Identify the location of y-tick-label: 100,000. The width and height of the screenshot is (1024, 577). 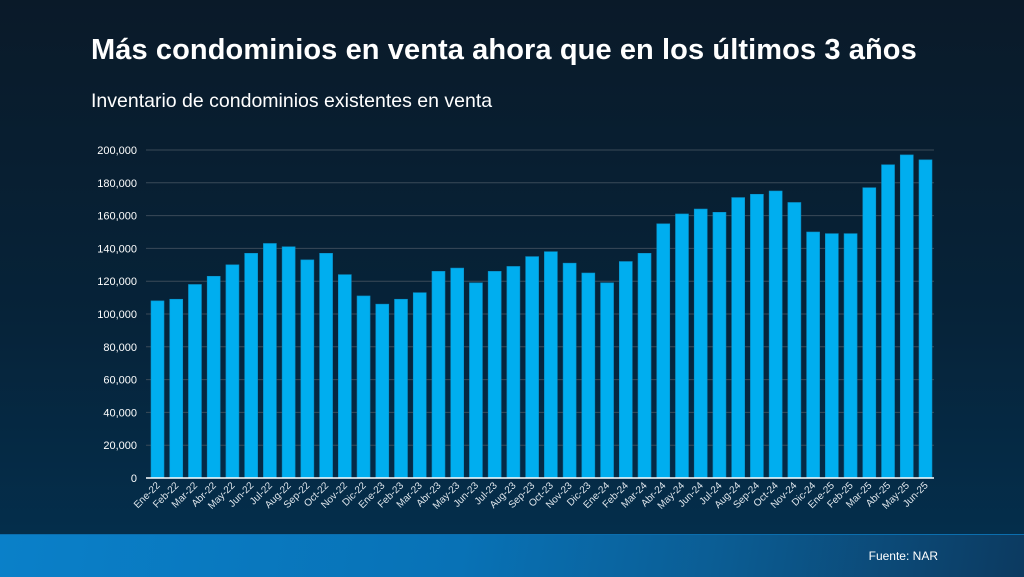
(117, 315).